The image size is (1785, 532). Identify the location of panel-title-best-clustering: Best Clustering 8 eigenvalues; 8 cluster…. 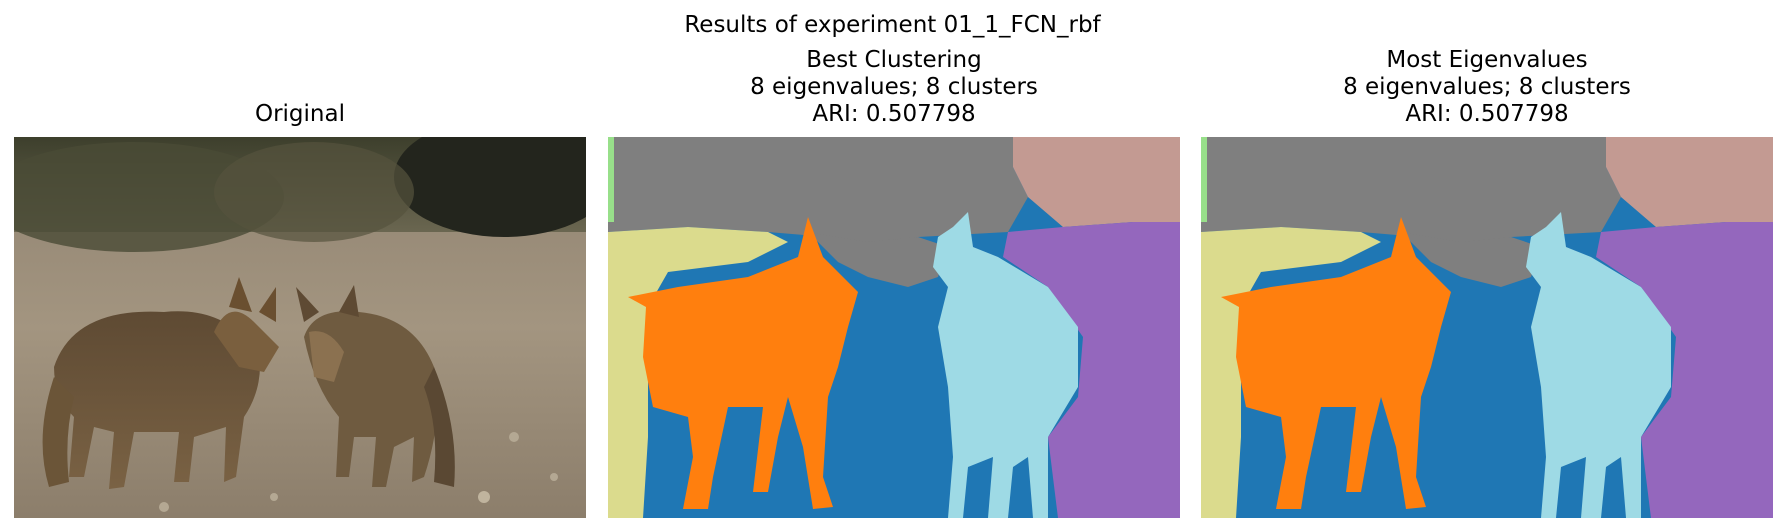
(894, 87).